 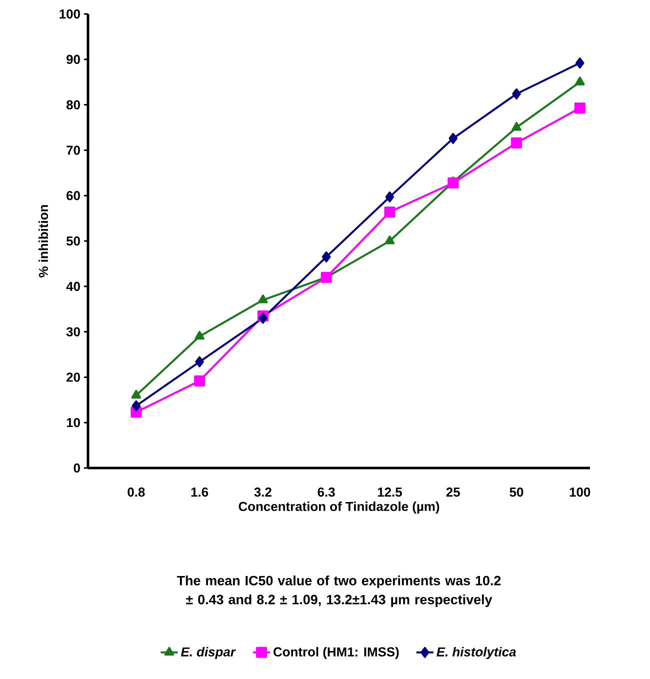 I want to click on y-tick-label: 10, so click(x=73, y=423).